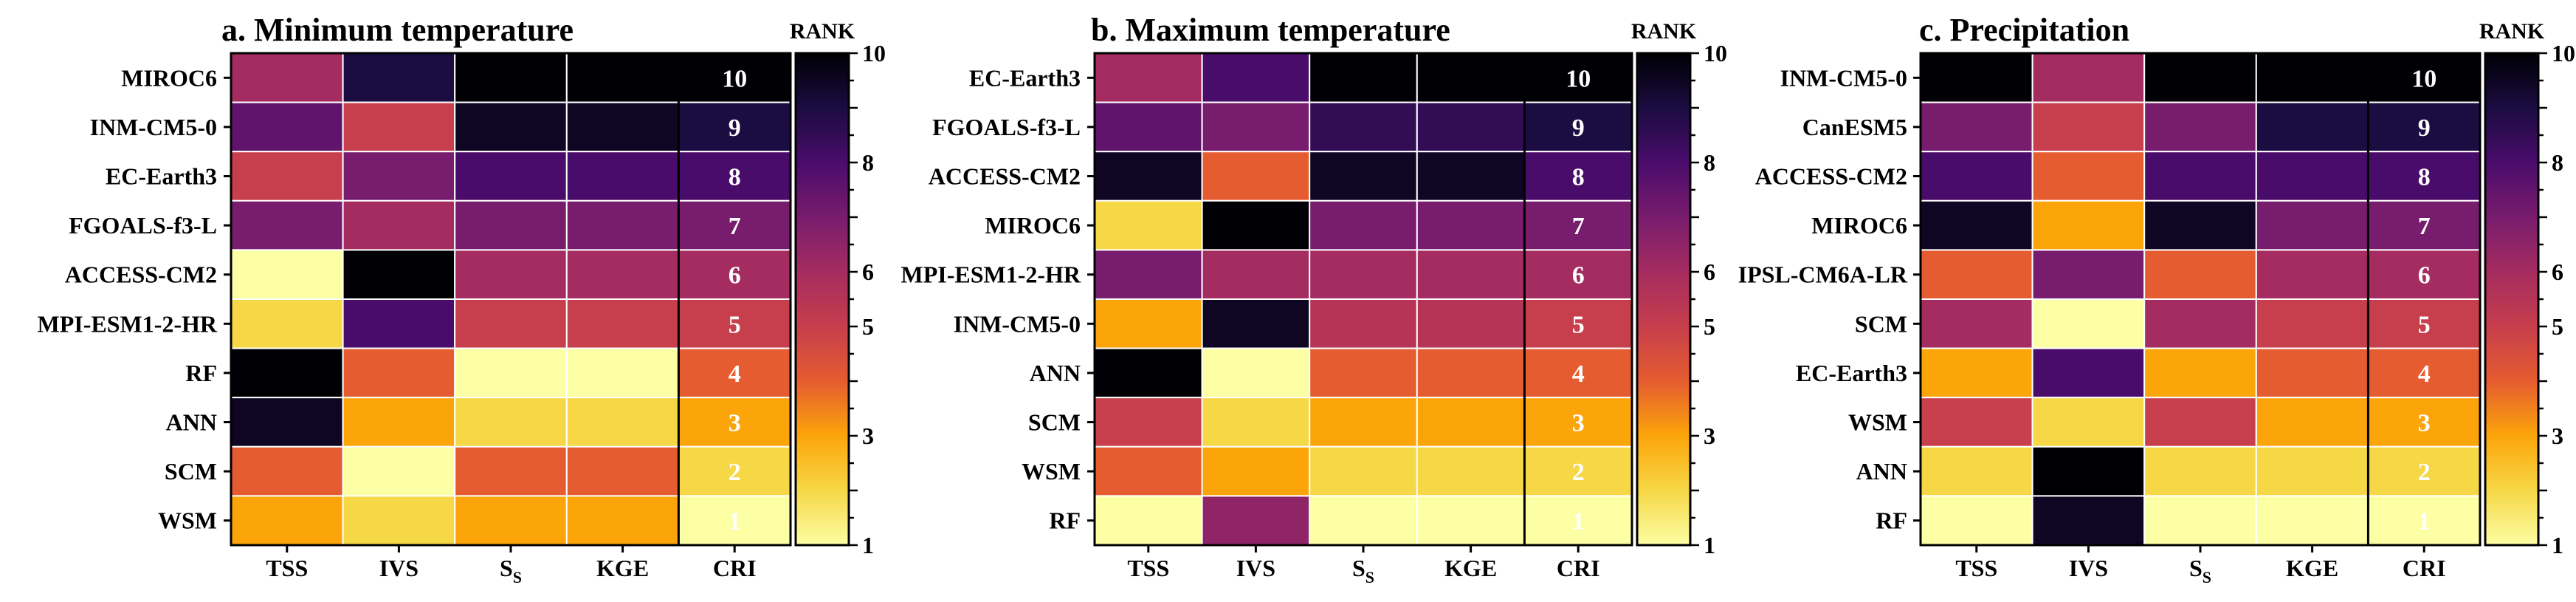  I want to click on cri-label: 1, so click(2424, 522).